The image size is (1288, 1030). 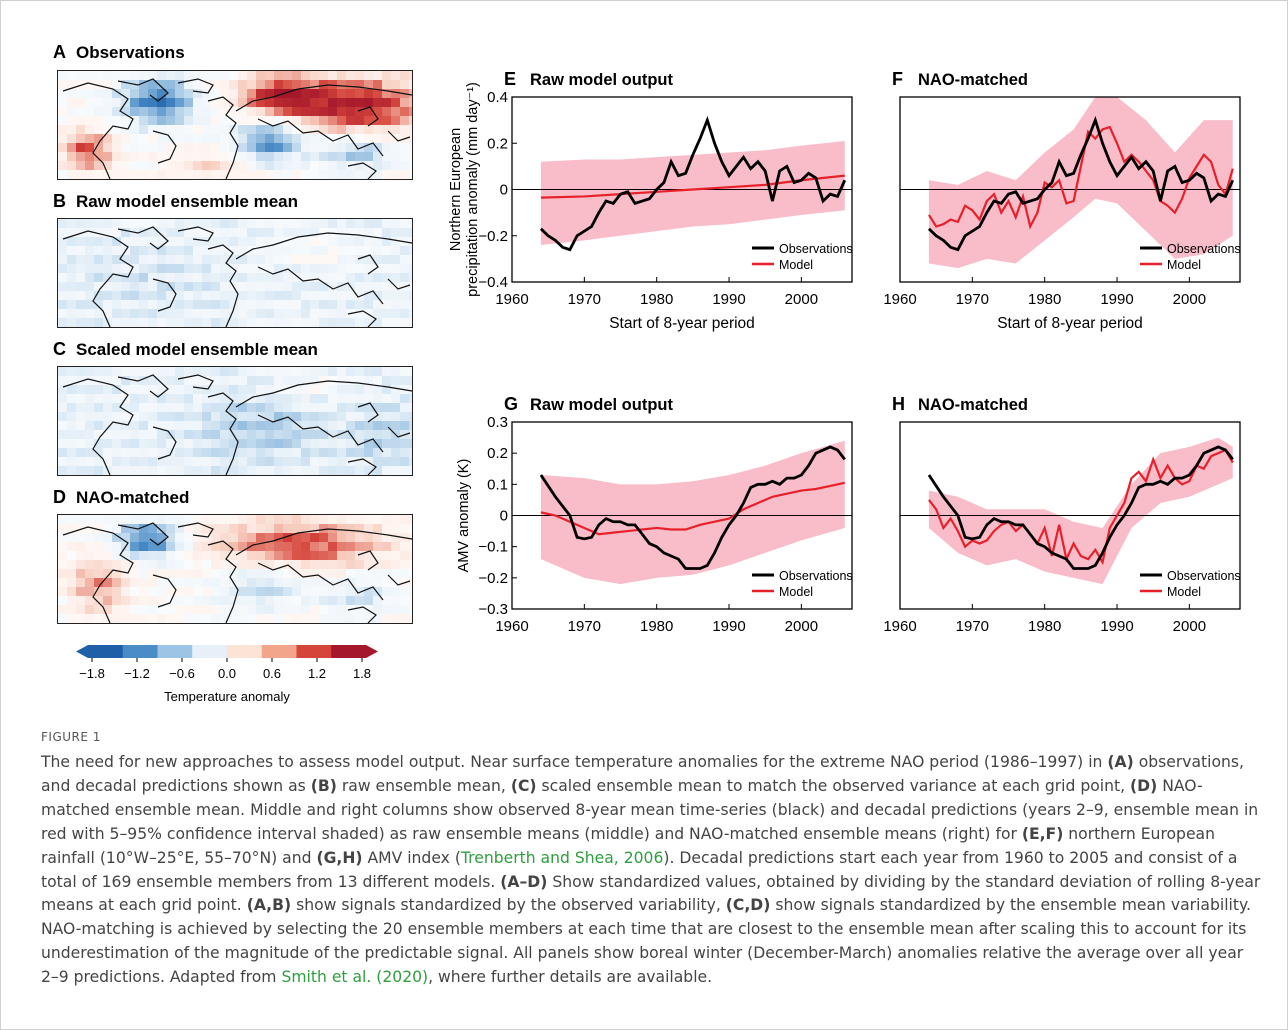 What do you see at coordinates (317, 673) in the screenshot?
I see `colorbar-tick-label: 1.2` at bounding box center [317, 673].